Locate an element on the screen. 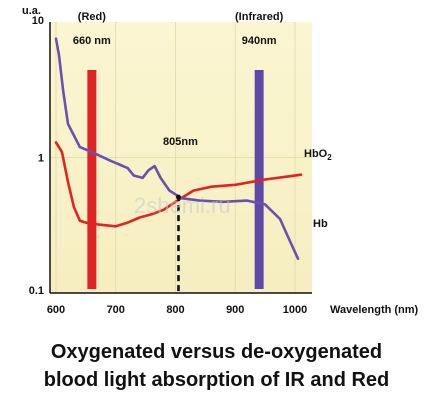 Image resolution: width=433 pixels, height=400 pixels. series-line is located at coordinates (178, 184).